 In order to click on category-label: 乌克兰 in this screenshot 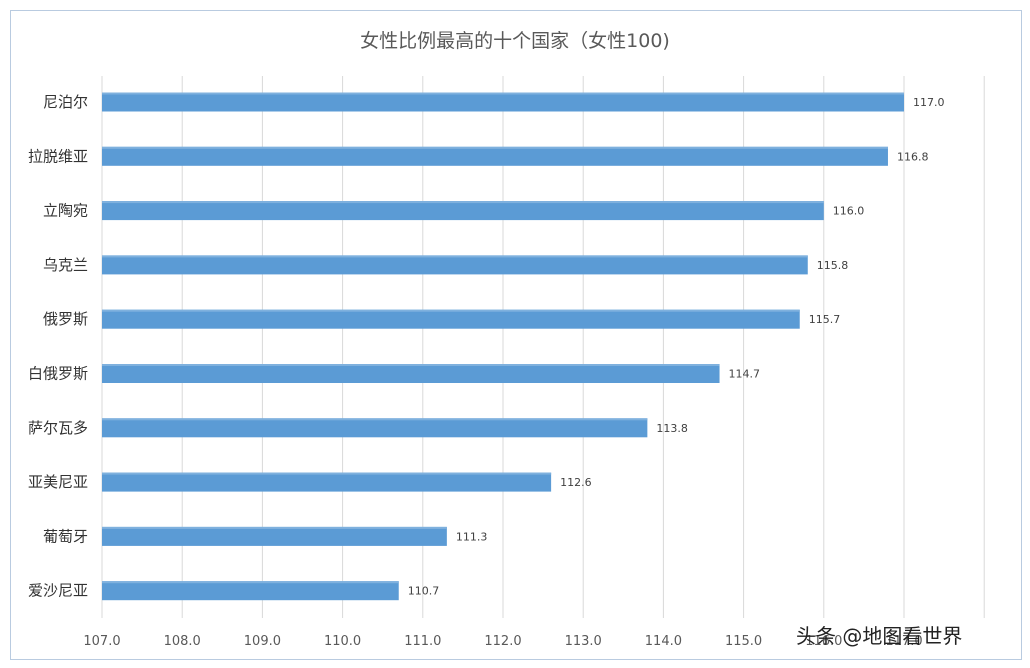, I will do `click(65, 265)`.